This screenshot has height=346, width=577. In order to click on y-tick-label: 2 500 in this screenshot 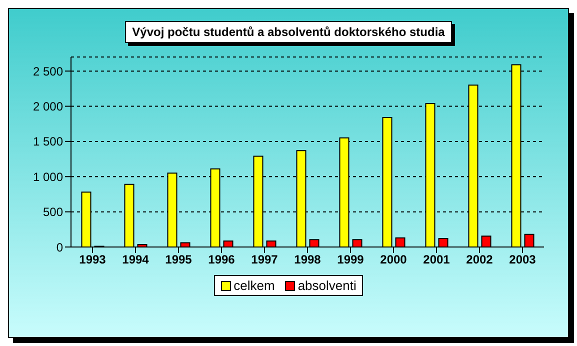, I will do `click(48, 71)`.